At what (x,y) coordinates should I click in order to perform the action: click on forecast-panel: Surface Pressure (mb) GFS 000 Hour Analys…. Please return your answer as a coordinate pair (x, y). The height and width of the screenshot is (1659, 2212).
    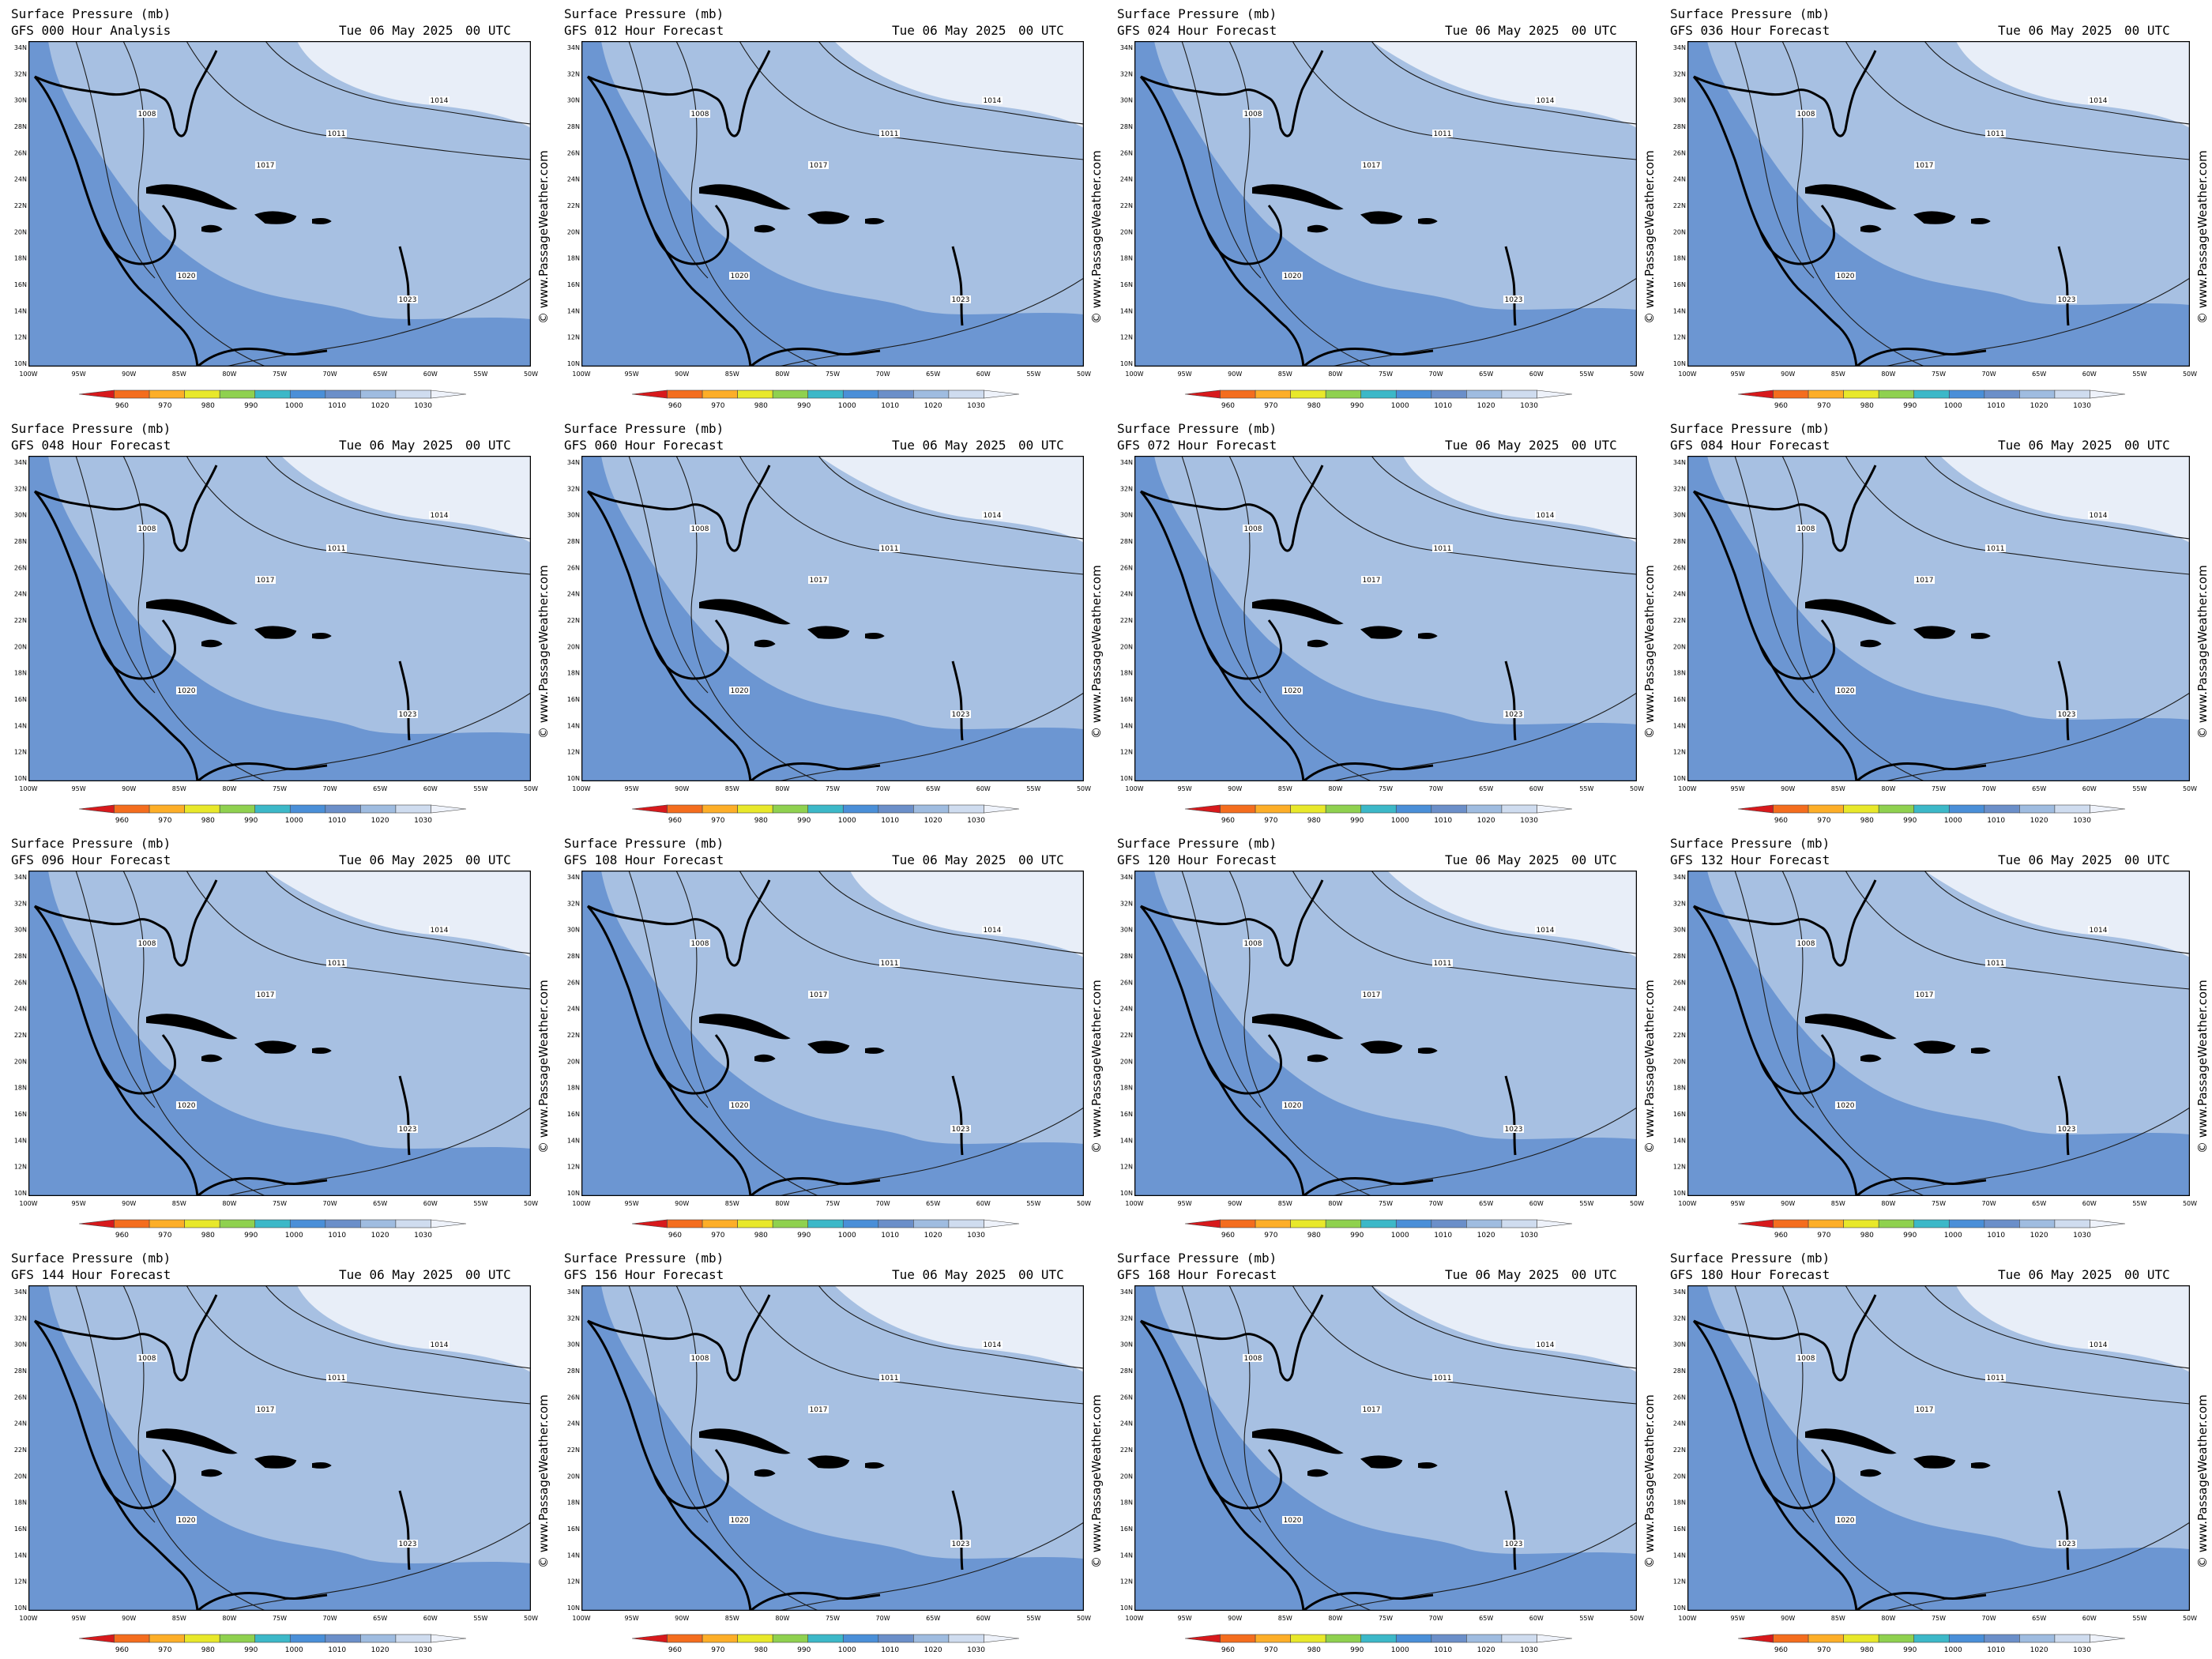
    Looking at the image, I should click on (276, 207).